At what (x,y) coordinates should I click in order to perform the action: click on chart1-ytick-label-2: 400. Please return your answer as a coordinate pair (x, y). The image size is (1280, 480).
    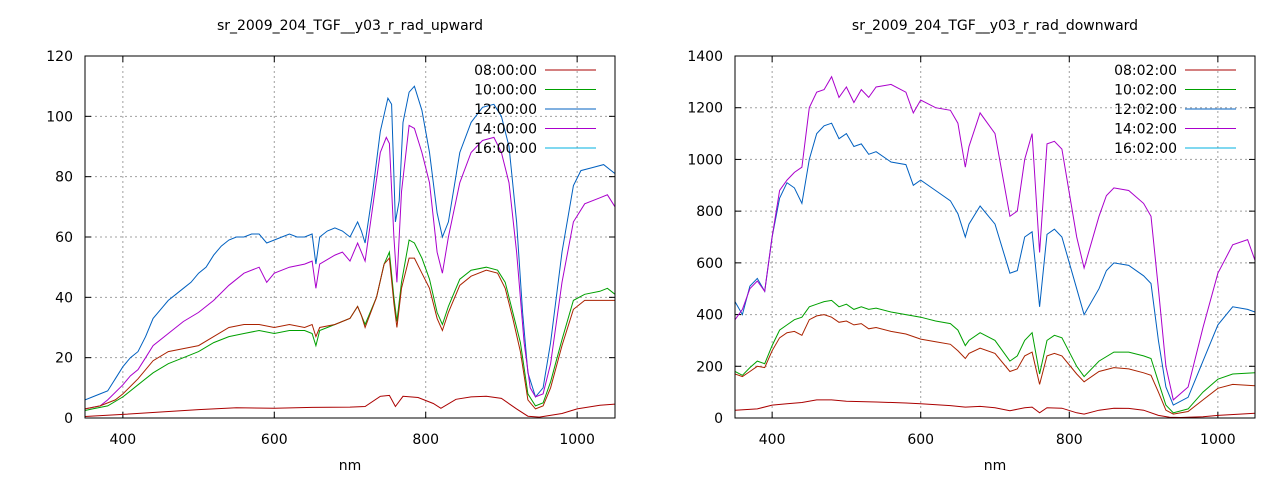
    Looking at the image, I should click on (709, 316).